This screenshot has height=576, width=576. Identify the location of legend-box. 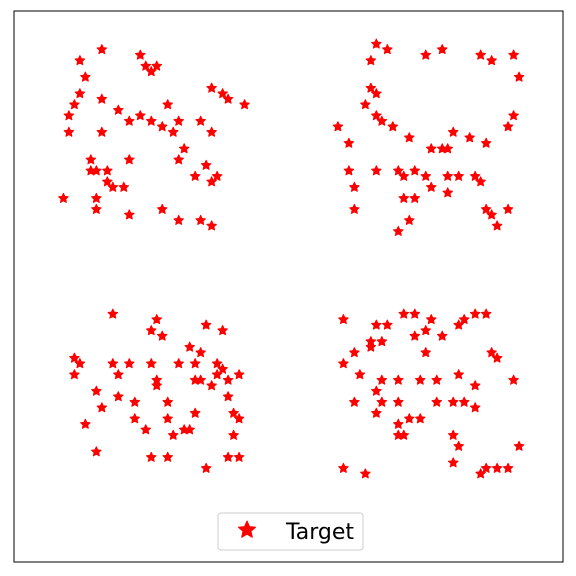
(290, 531).